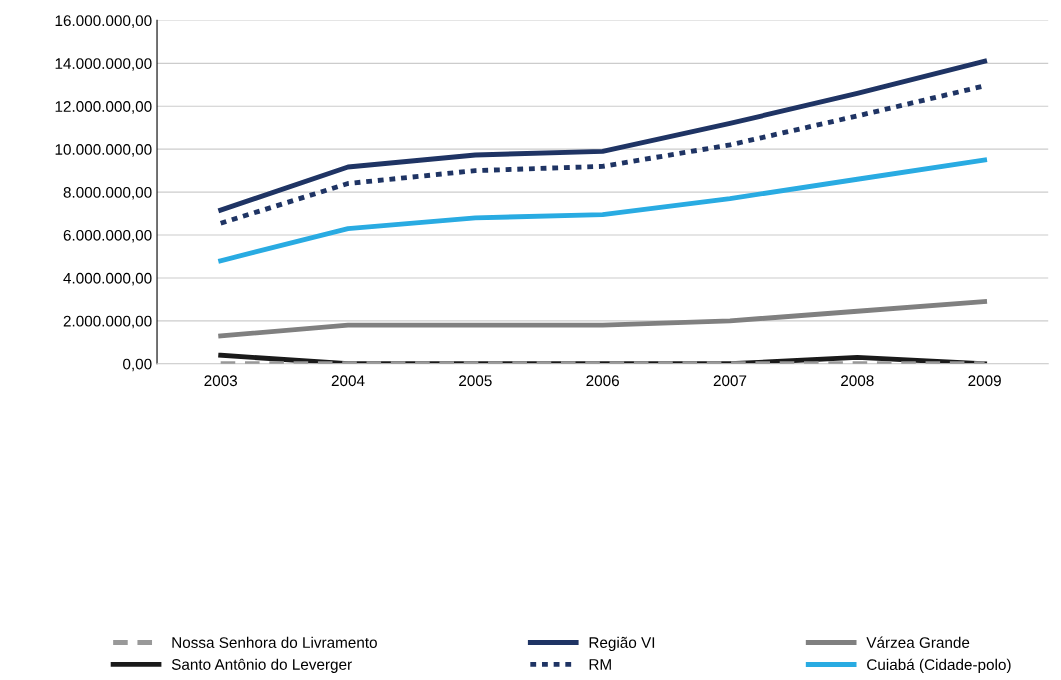 Image resolution: width=1061 pixels, height=680 pixels. Describe the element at coordinates (221, 381) in the screenshot. I see `x-tick-label: 2003` at that location.